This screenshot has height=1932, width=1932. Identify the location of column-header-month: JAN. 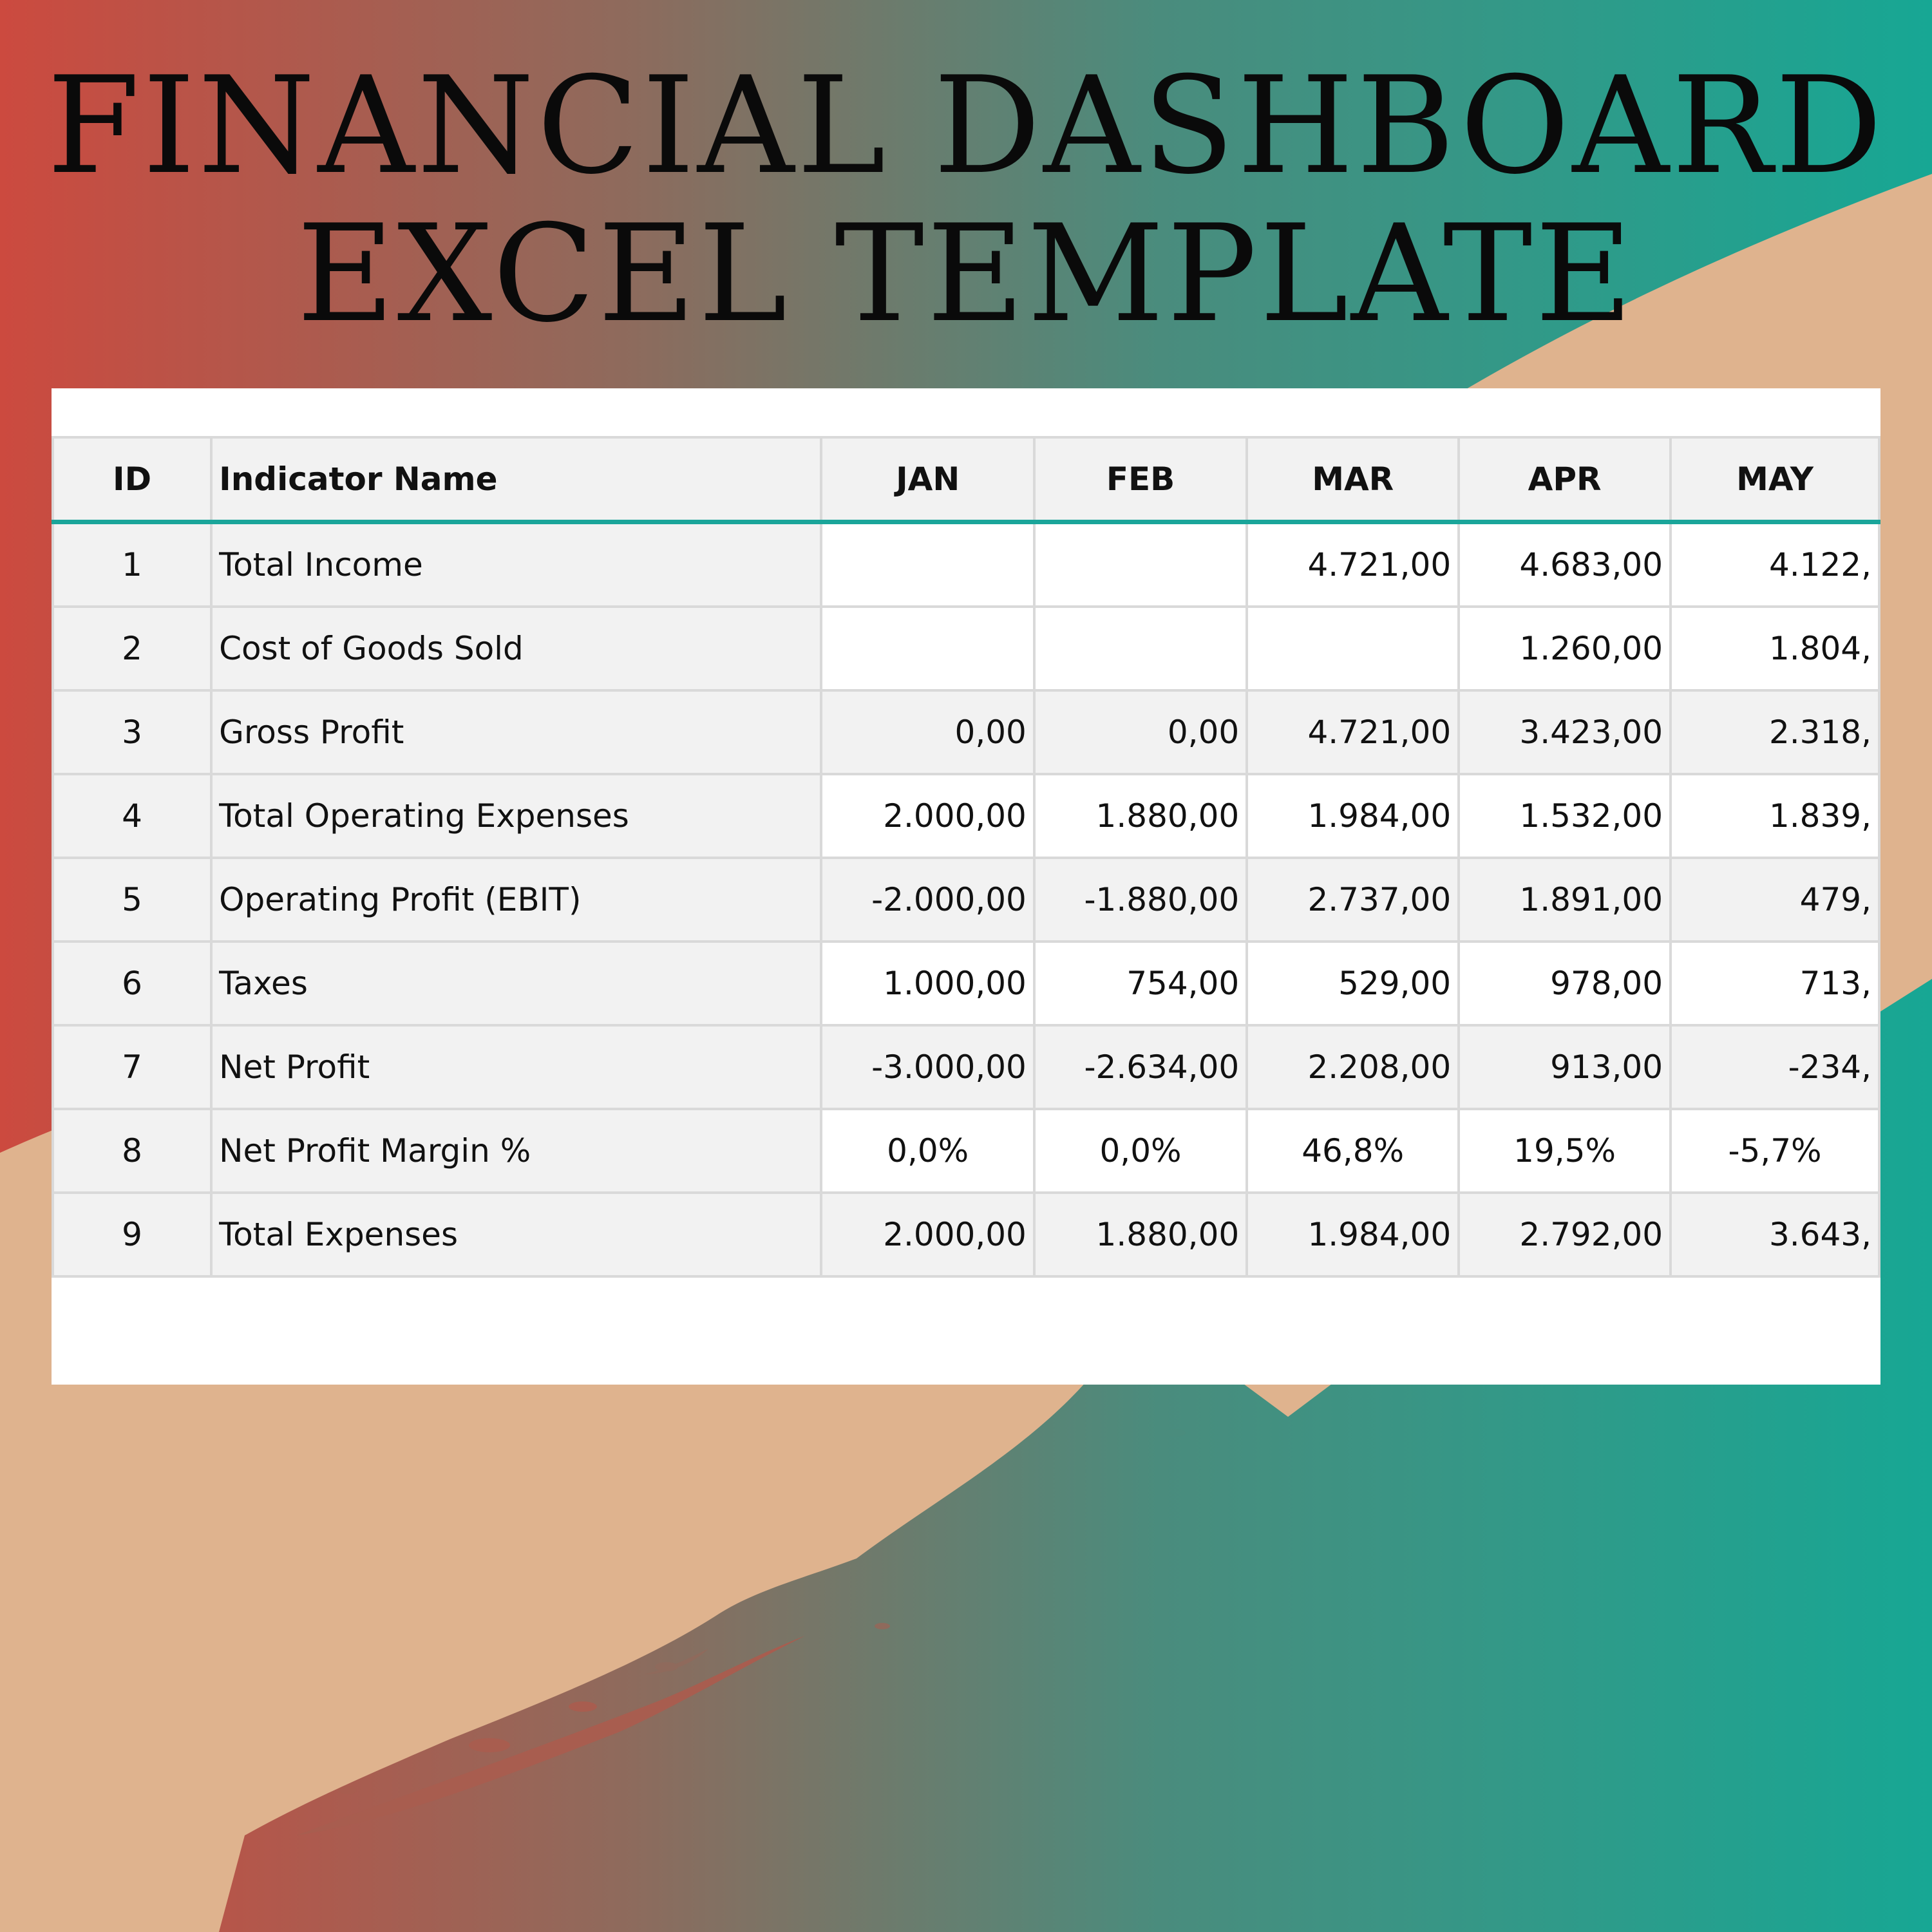
(928, 480).